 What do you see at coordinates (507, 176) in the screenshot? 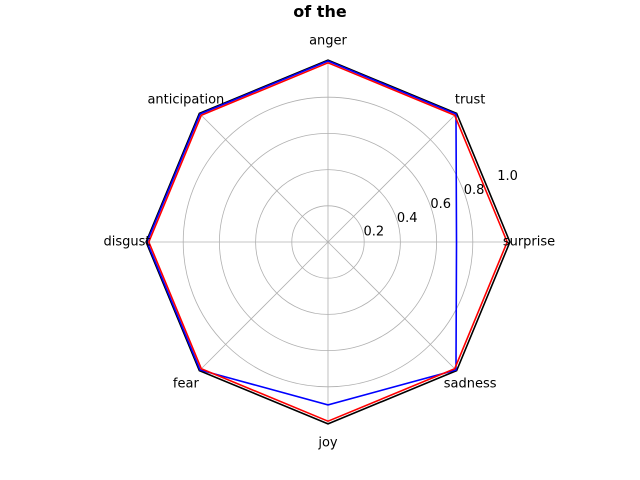
I see `radial-tick-label: 1.0` at bounding box center [507, 176].